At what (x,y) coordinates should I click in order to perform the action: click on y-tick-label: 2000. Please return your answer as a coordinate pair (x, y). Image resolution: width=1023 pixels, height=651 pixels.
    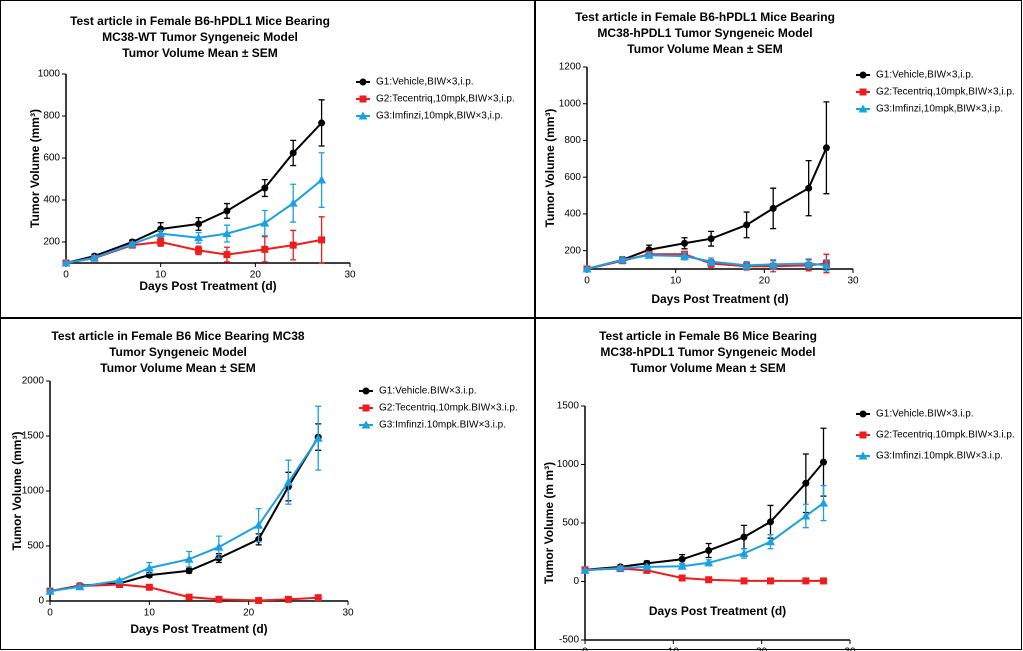
    Looking at the image, I should click on (33, 381).